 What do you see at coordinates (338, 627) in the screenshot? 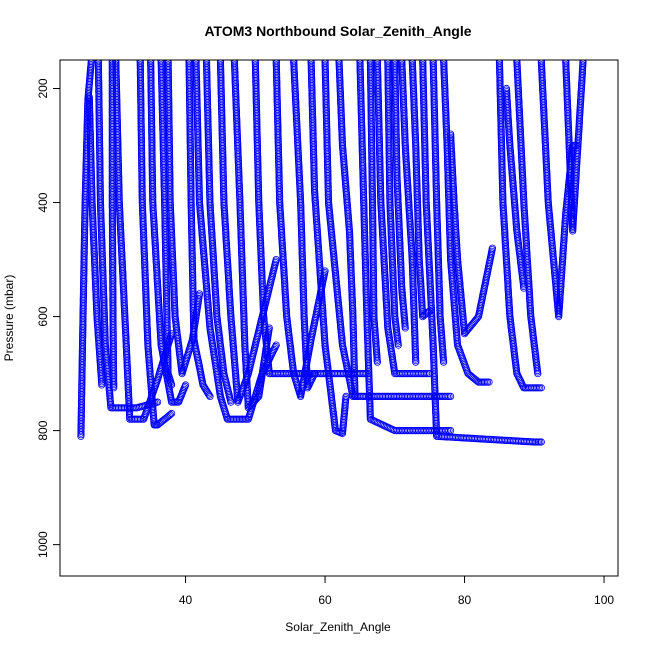
I see `x-axis-label: Solar_Zenith_Angle` at bounding box center [338, 627].